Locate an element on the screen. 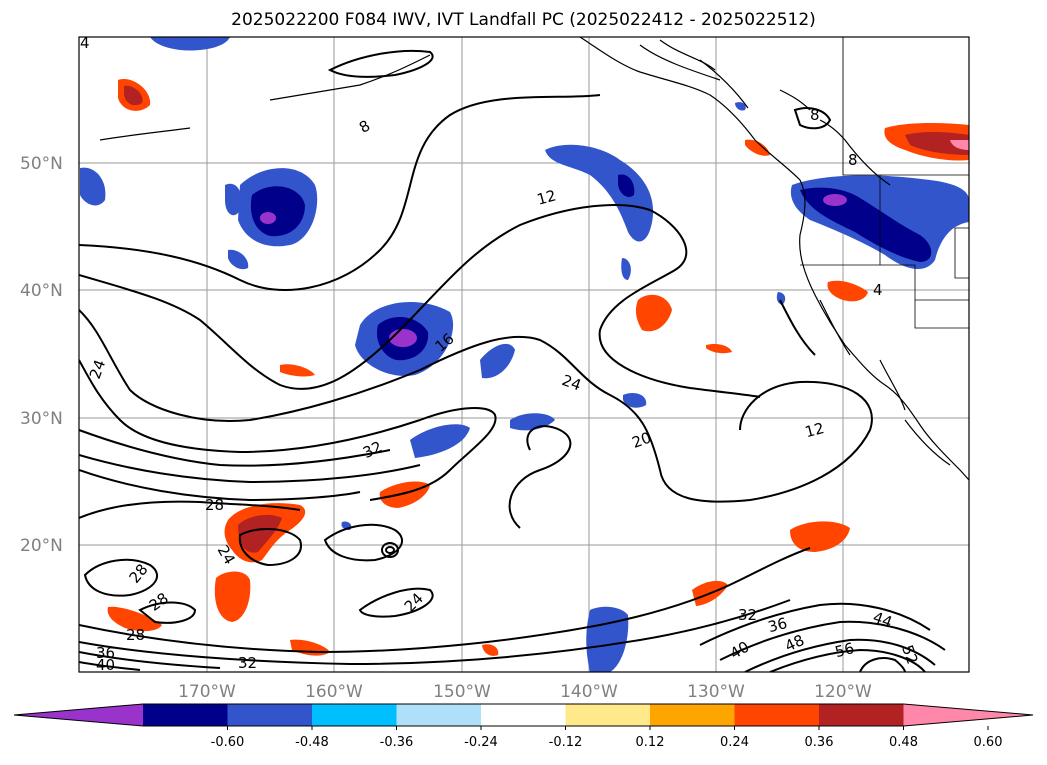 The width and height of the screenshot is (1047, 765). contour-label: 44 is located at coordinates (883, 619).